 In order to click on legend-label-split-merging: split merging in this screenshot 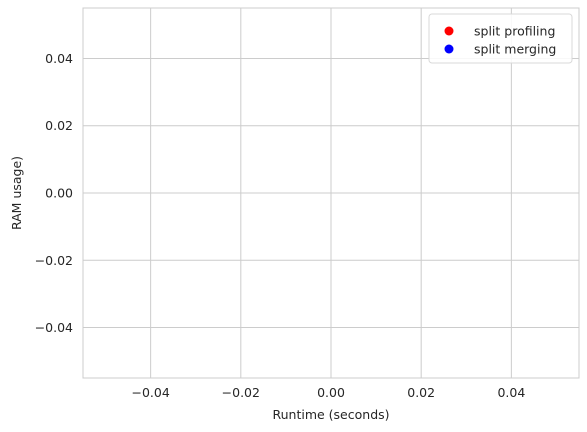, I will do `click(515, 49)`.